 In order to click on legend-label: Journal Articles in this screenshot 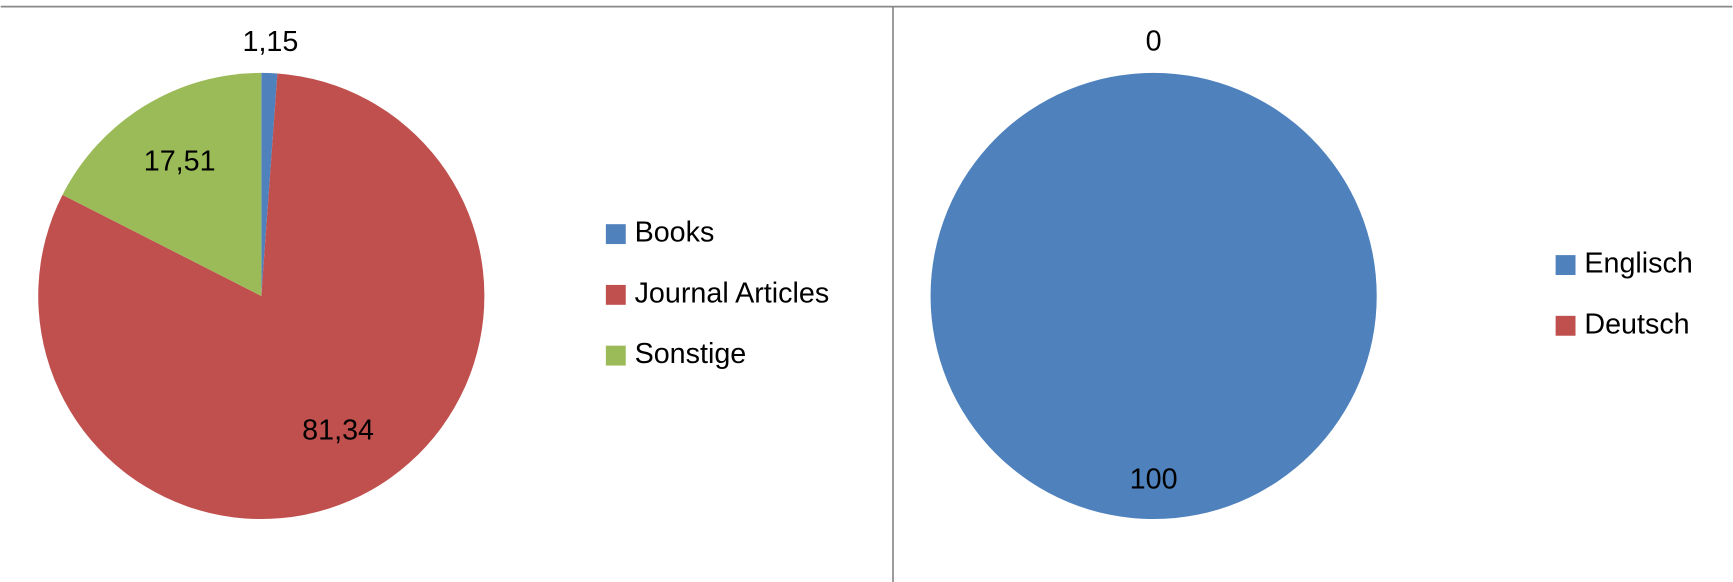, I will do `click(732, 293)`.